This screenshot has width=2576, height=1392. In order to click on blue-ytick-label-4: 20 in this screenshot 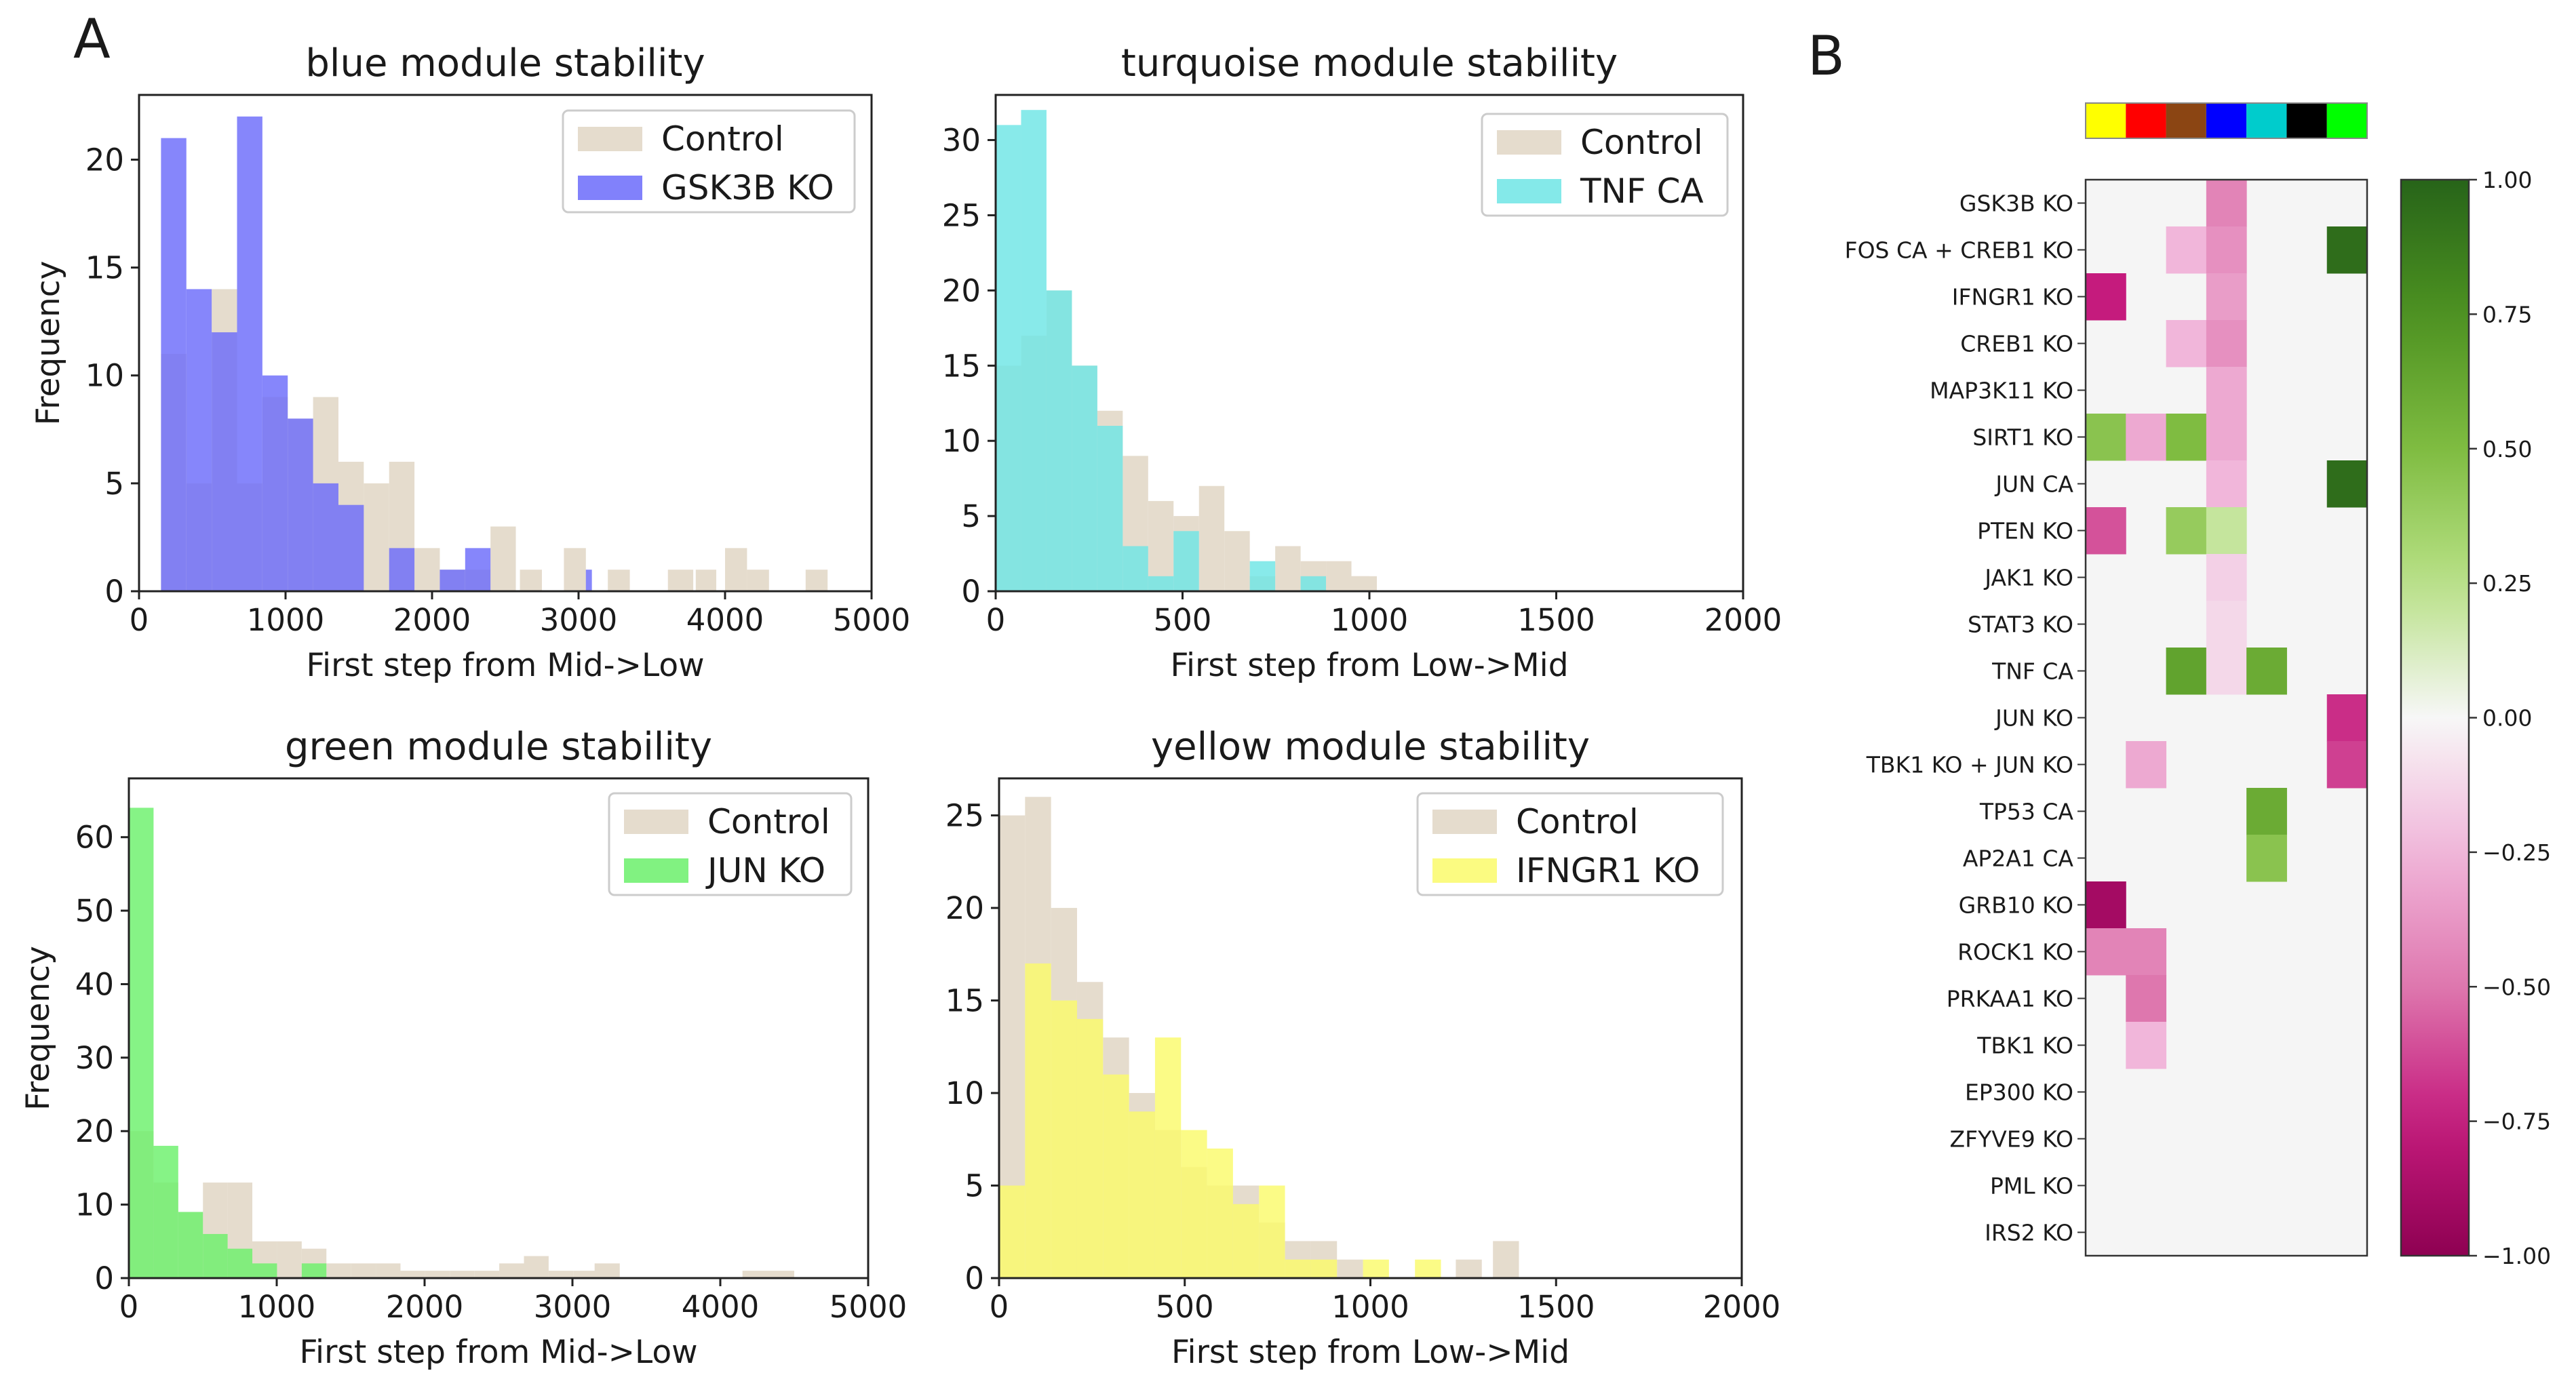, I will do `click(104, 160)`.